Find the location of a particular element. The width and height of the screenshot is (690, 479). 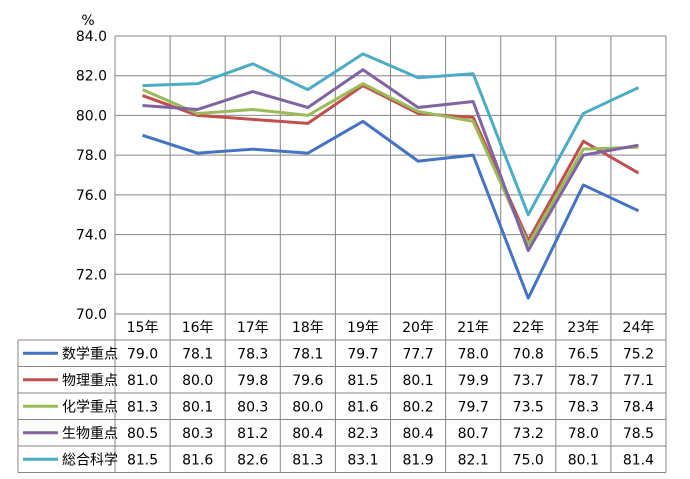

legend-label: 数学重点 is located at coordinates (90, 354).